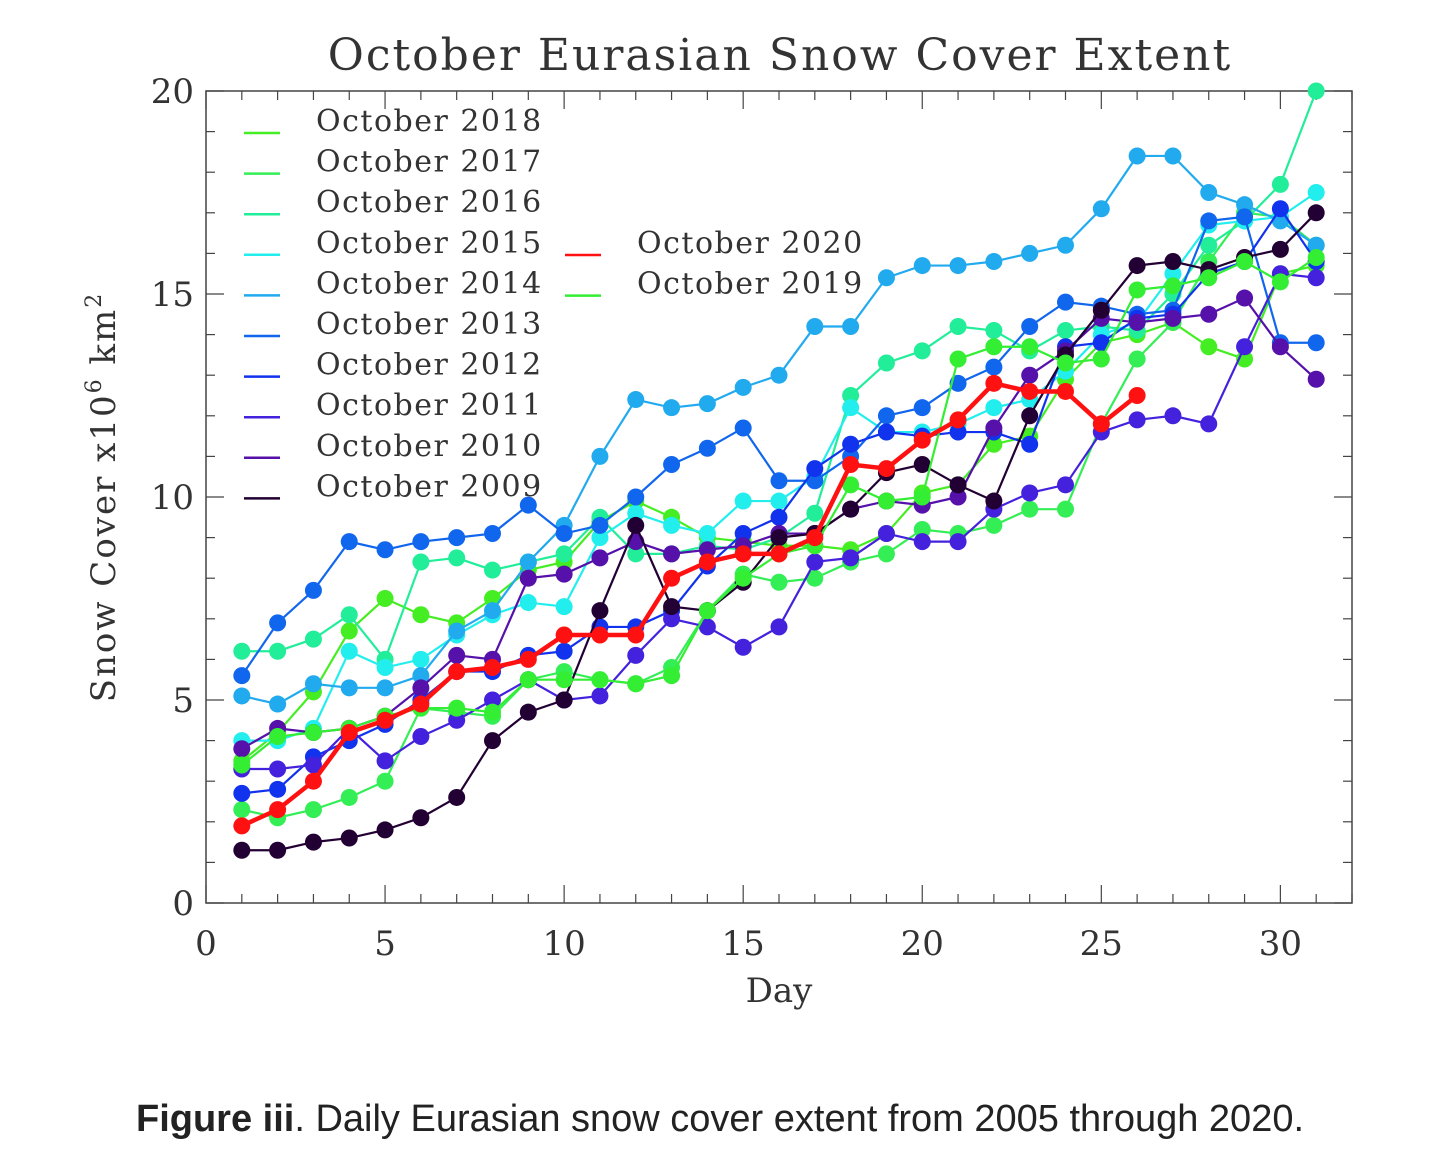  I want to click on legend-label: October 2015, so click(429, 243).